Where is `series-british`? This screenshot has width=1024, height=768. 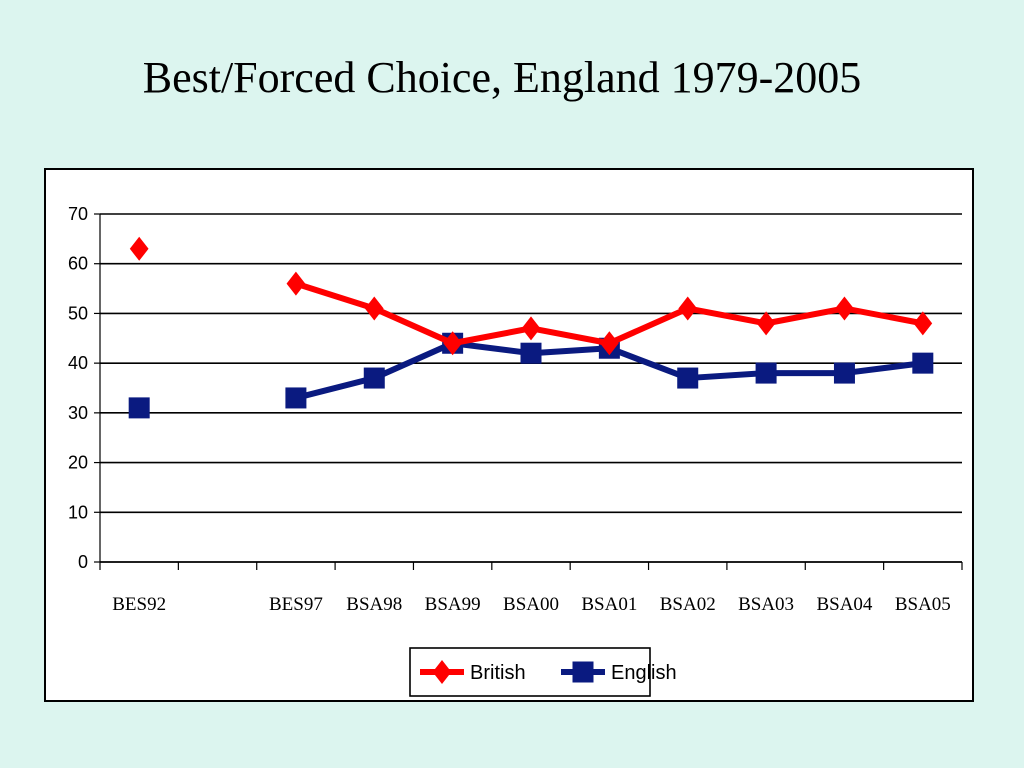
series-british is located at coordinates (531, 296).